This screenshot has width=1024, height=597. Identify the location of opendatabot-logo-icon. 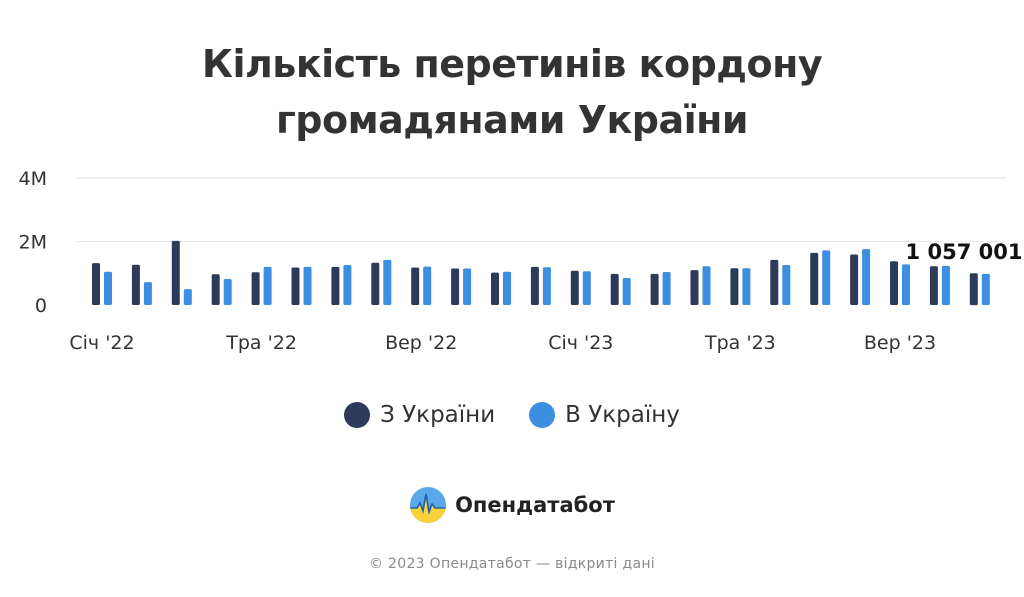
(428, 505).